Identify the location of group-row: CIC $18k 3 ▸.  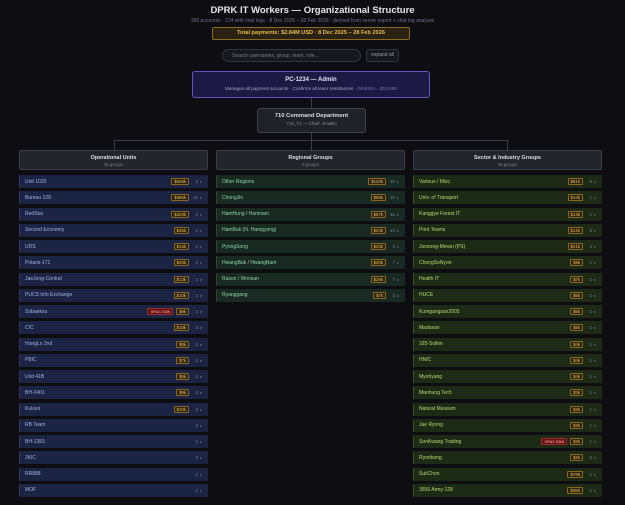
(113, 328).